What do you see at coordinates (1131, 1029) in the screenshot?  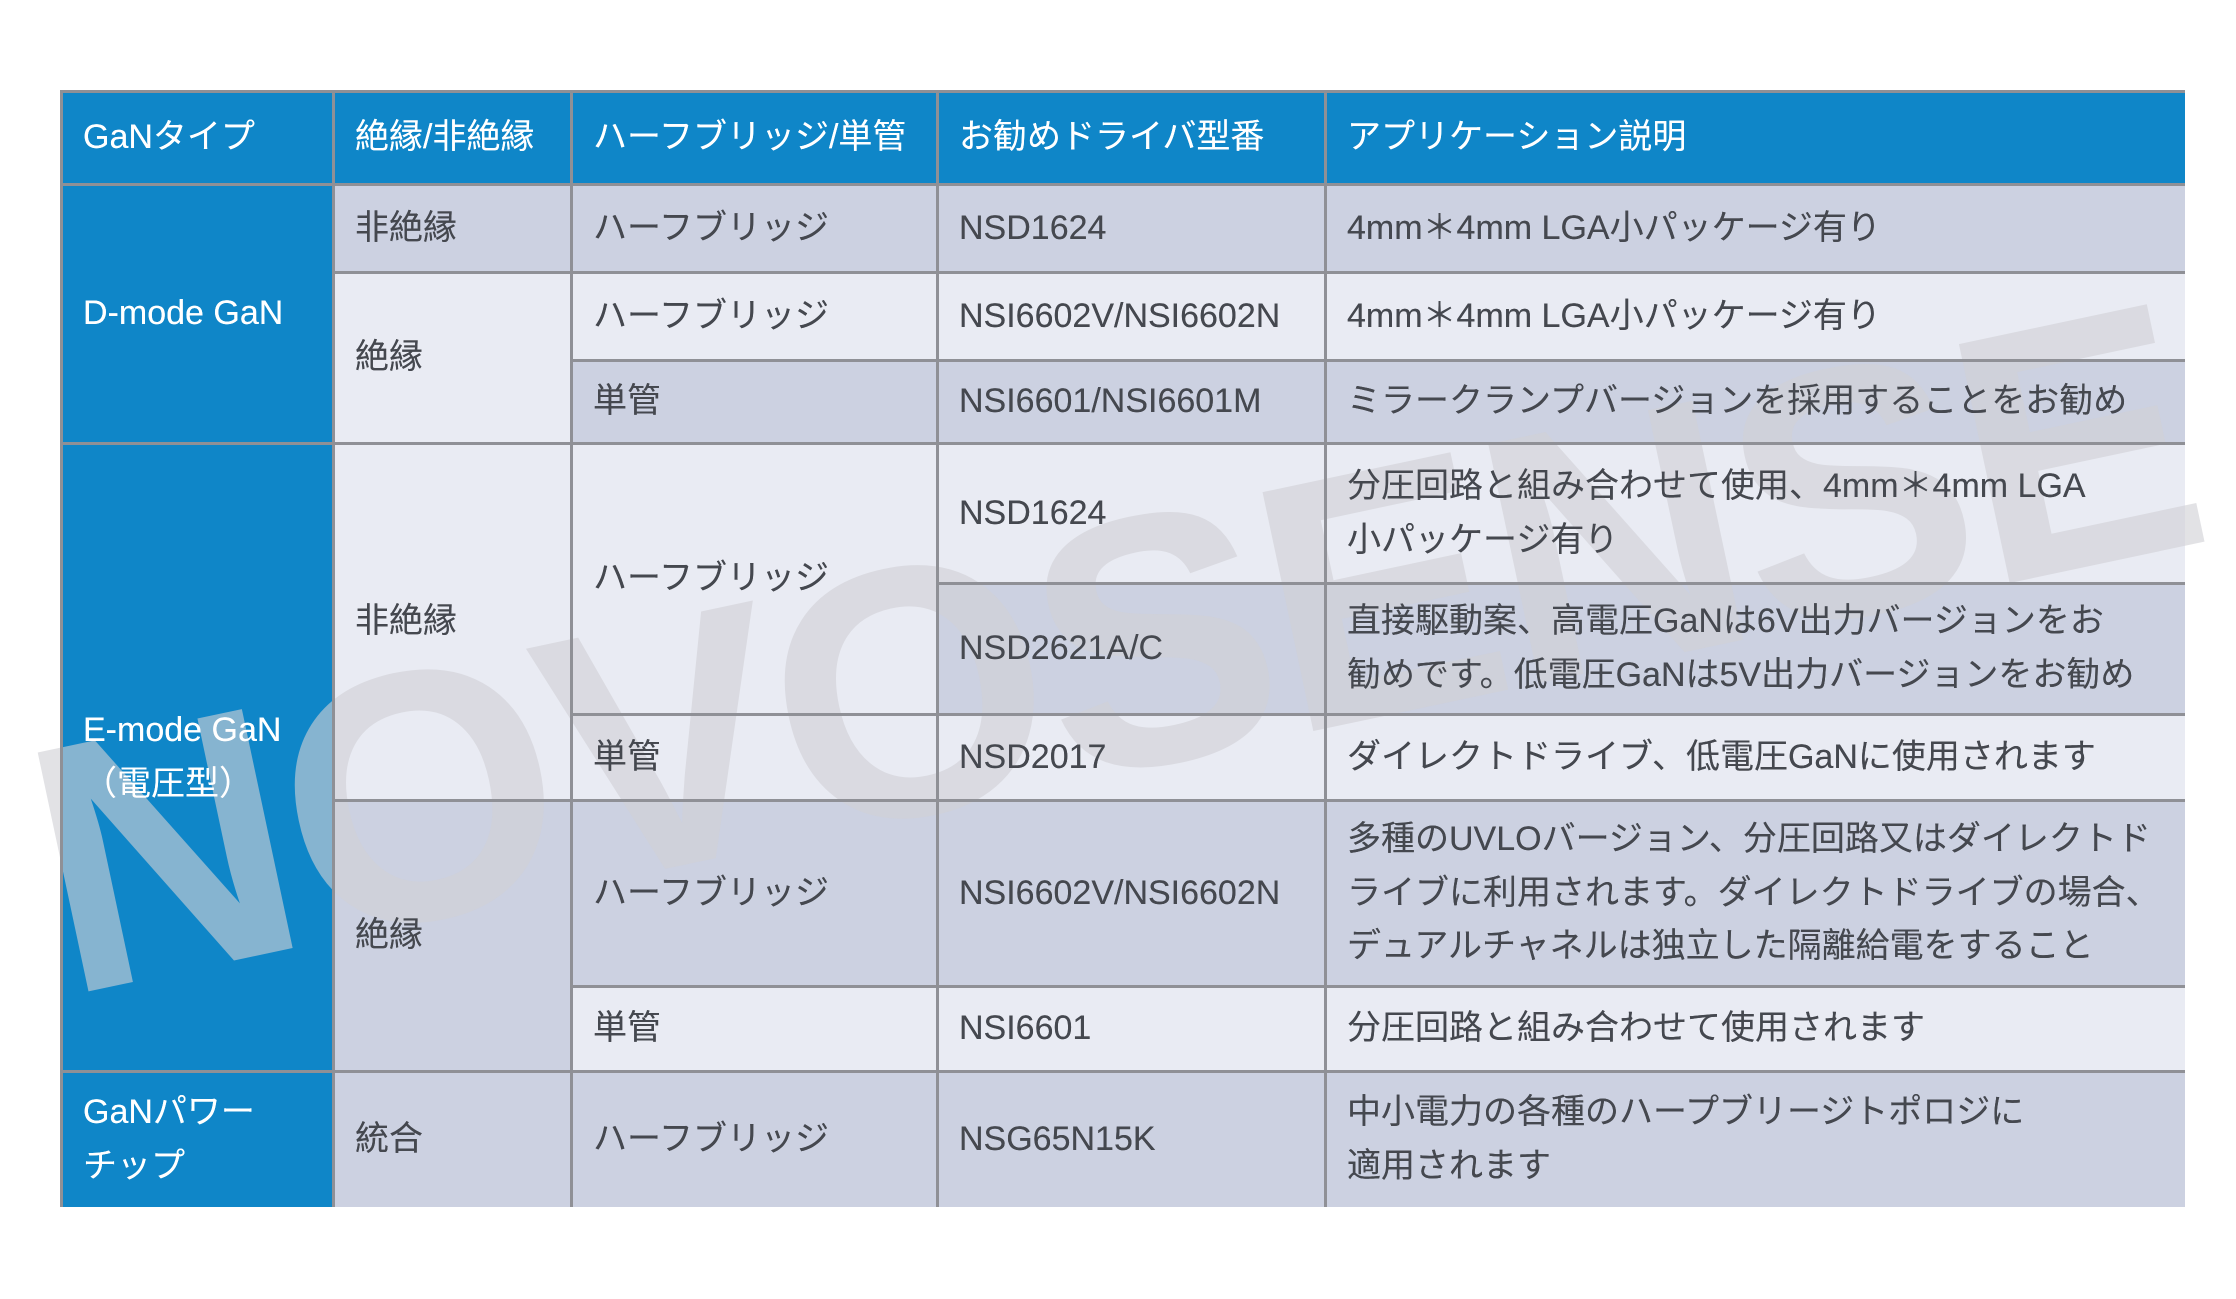 I see `cell-part-number: NSI6601` at bounding box center [1131, 1029].